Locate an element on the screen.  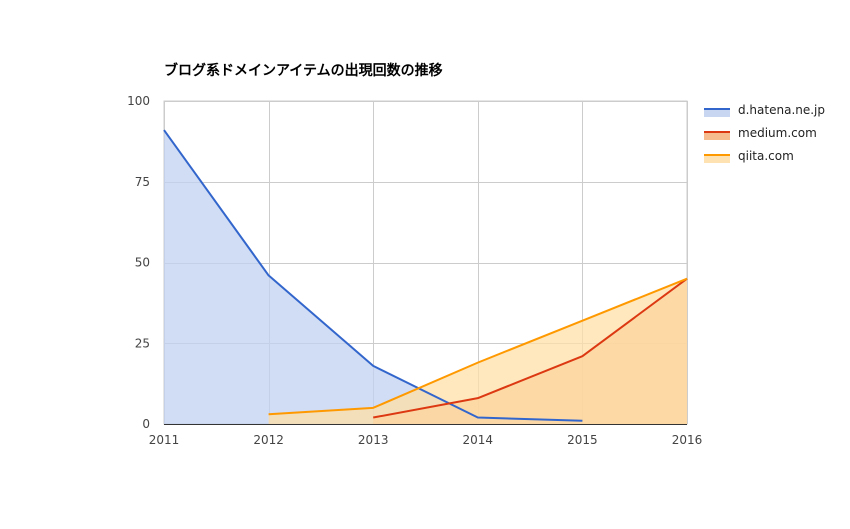
legend-item: qiita.com is located at coordinates (749, 156).